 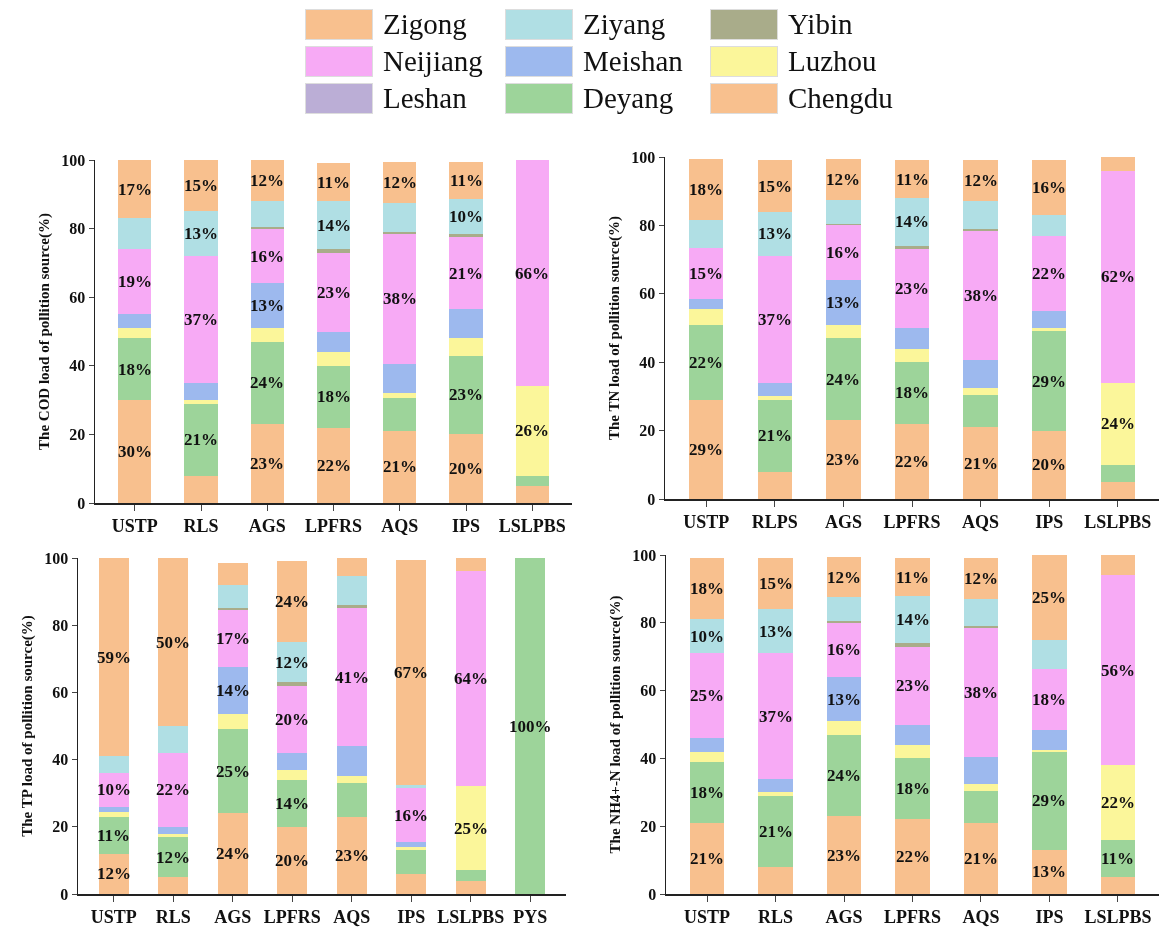 I want to click on data-label: 11%, so click(x=913, y=179).